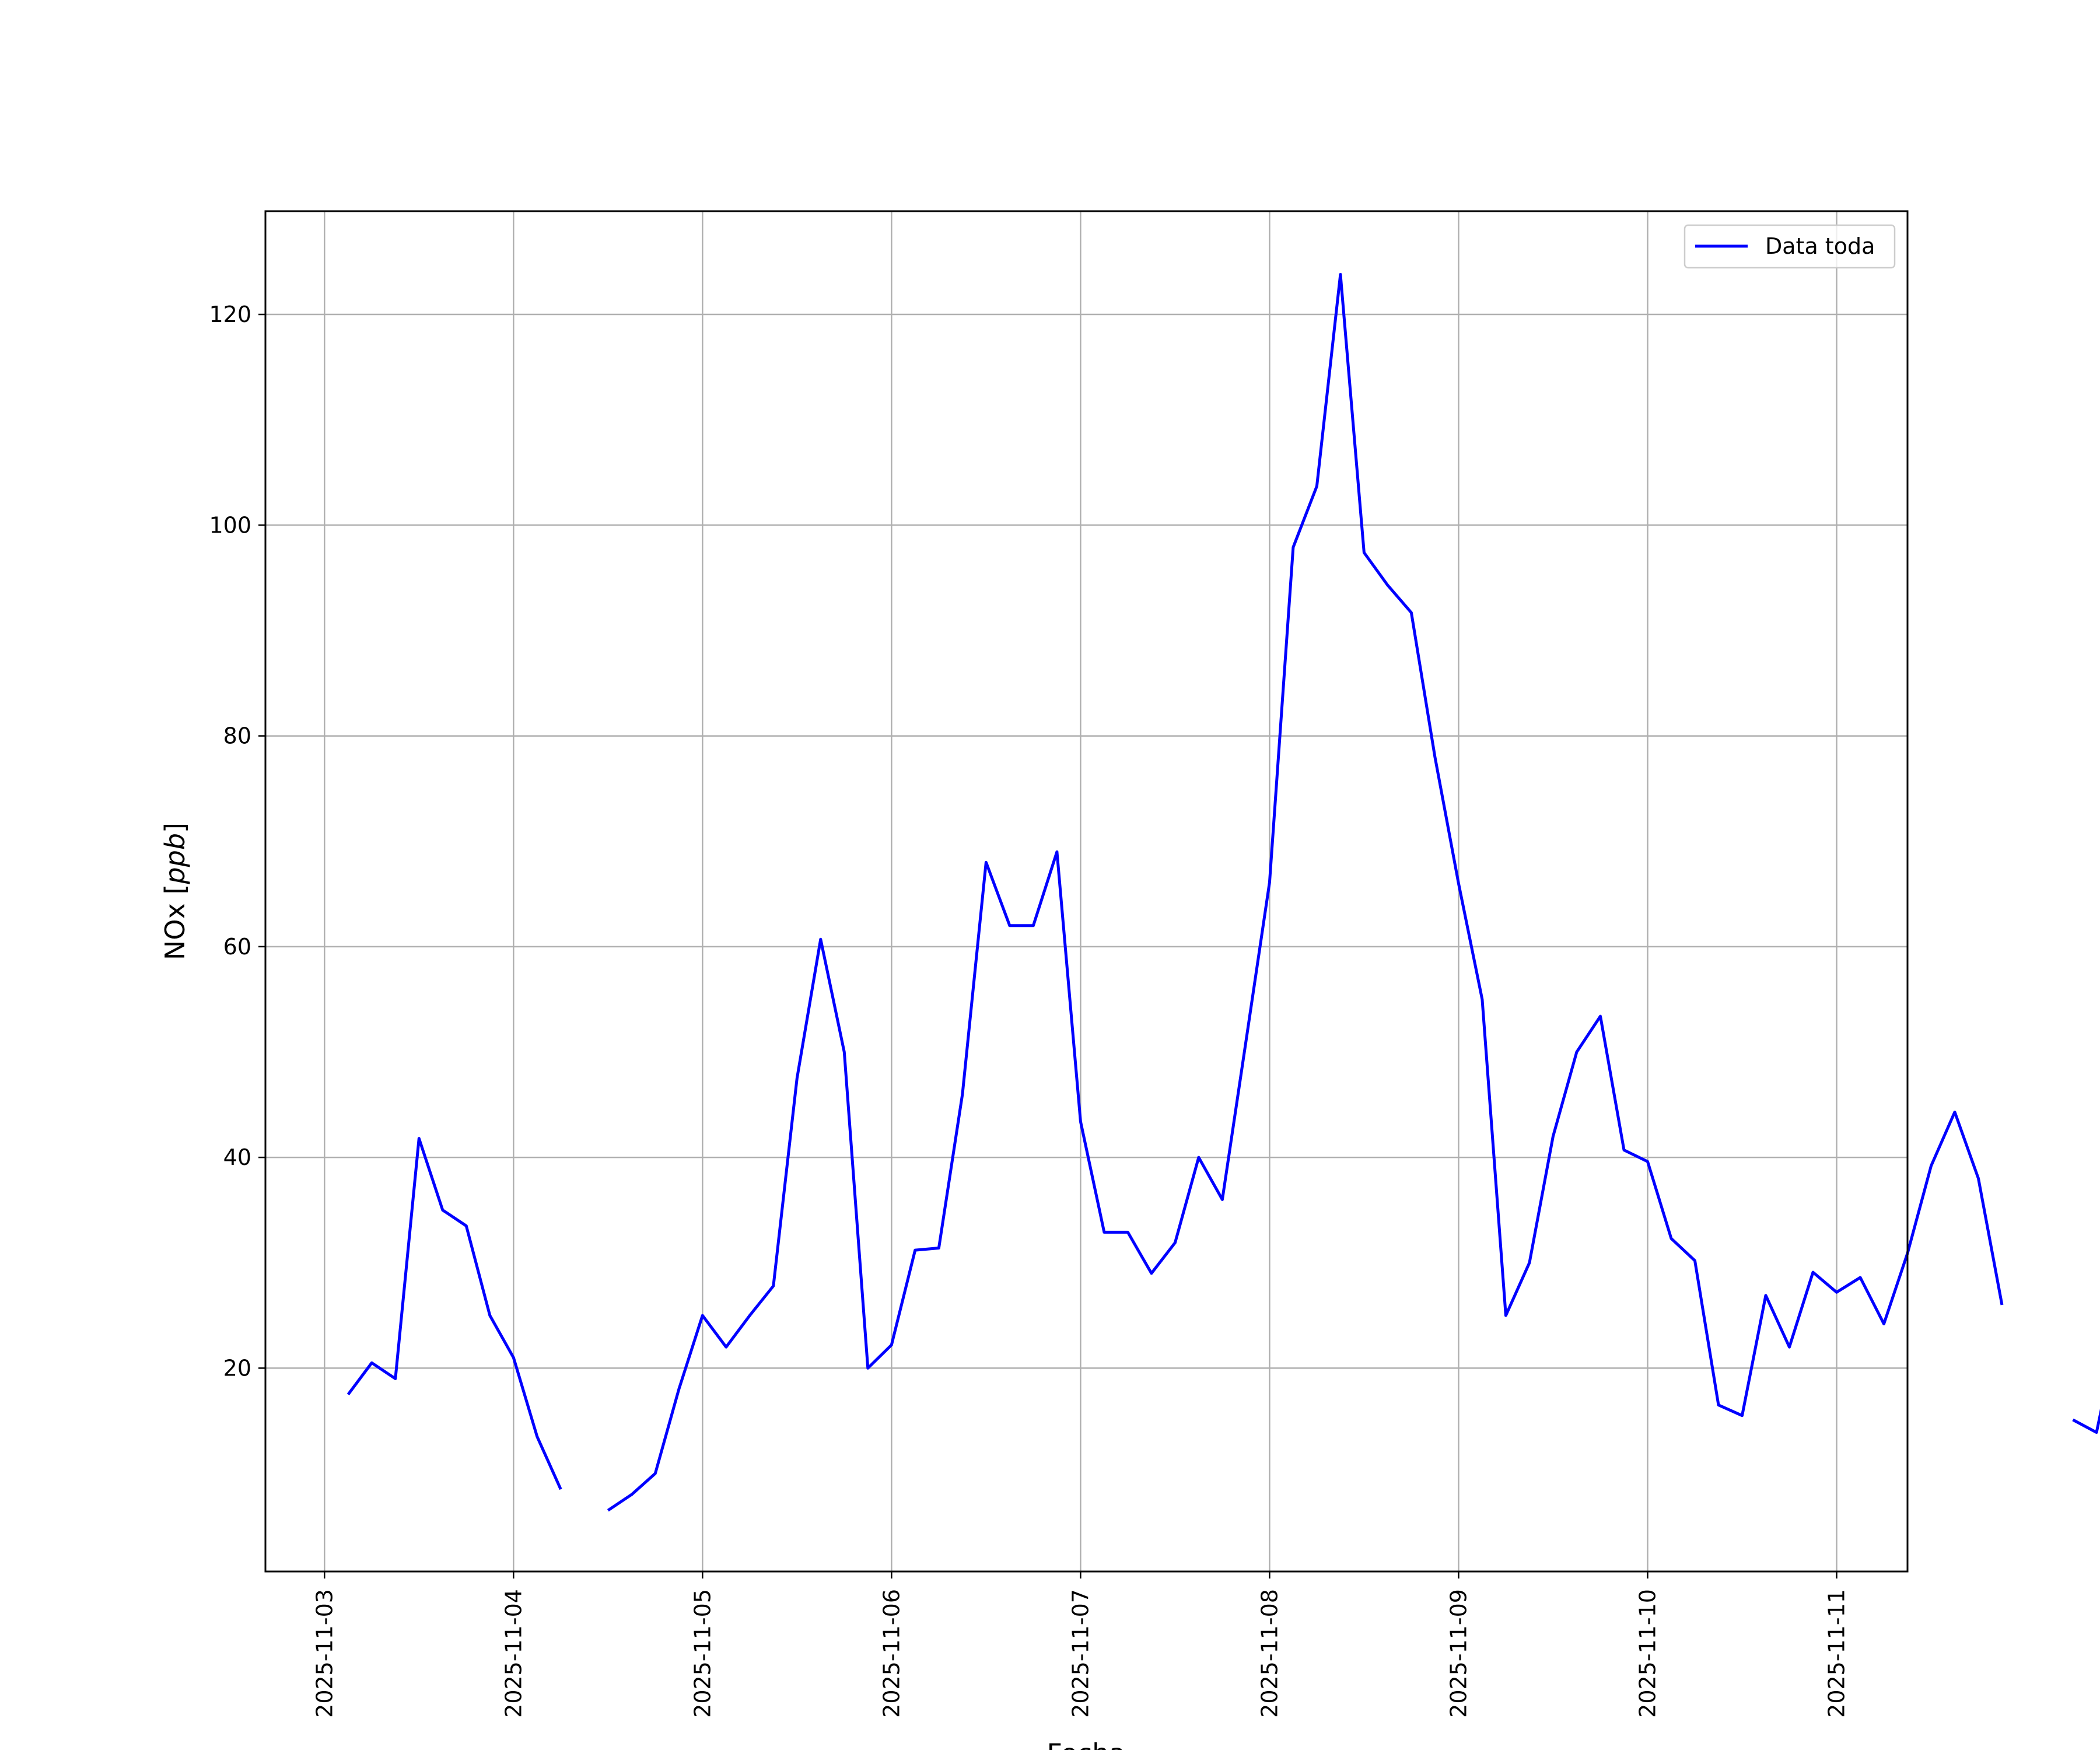  I want to click on x-tick-label-4: 2025-11-07, so click(1080, 1653).